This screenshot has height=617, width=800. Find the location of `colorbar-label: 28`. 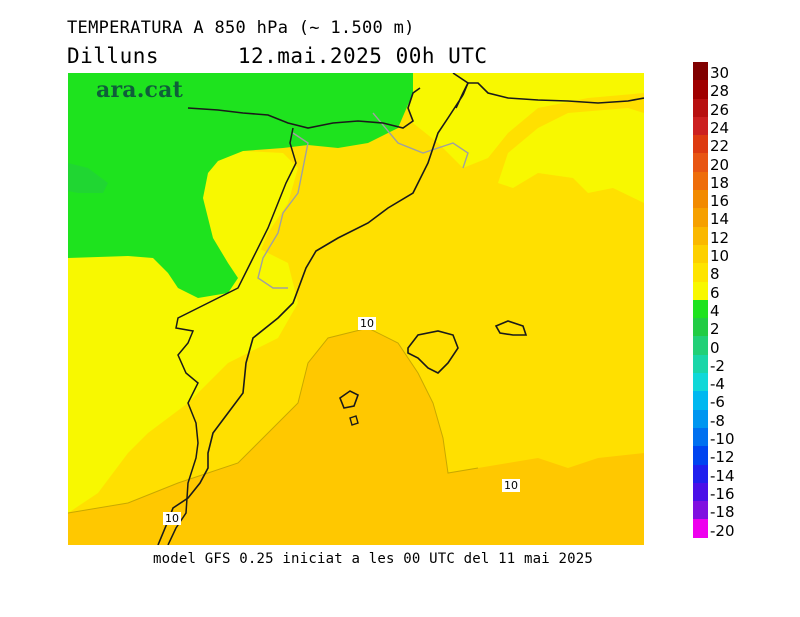

colorbar-label: 28 is located at coordinates (720, 91).